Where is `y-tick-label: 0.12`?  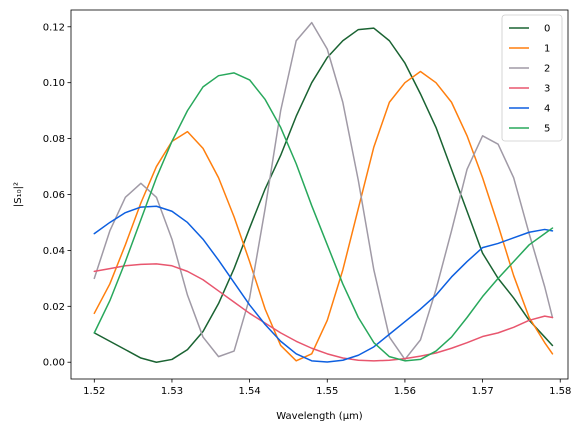
y-tick-label: 0.12 is located at coordinates (54, 27).